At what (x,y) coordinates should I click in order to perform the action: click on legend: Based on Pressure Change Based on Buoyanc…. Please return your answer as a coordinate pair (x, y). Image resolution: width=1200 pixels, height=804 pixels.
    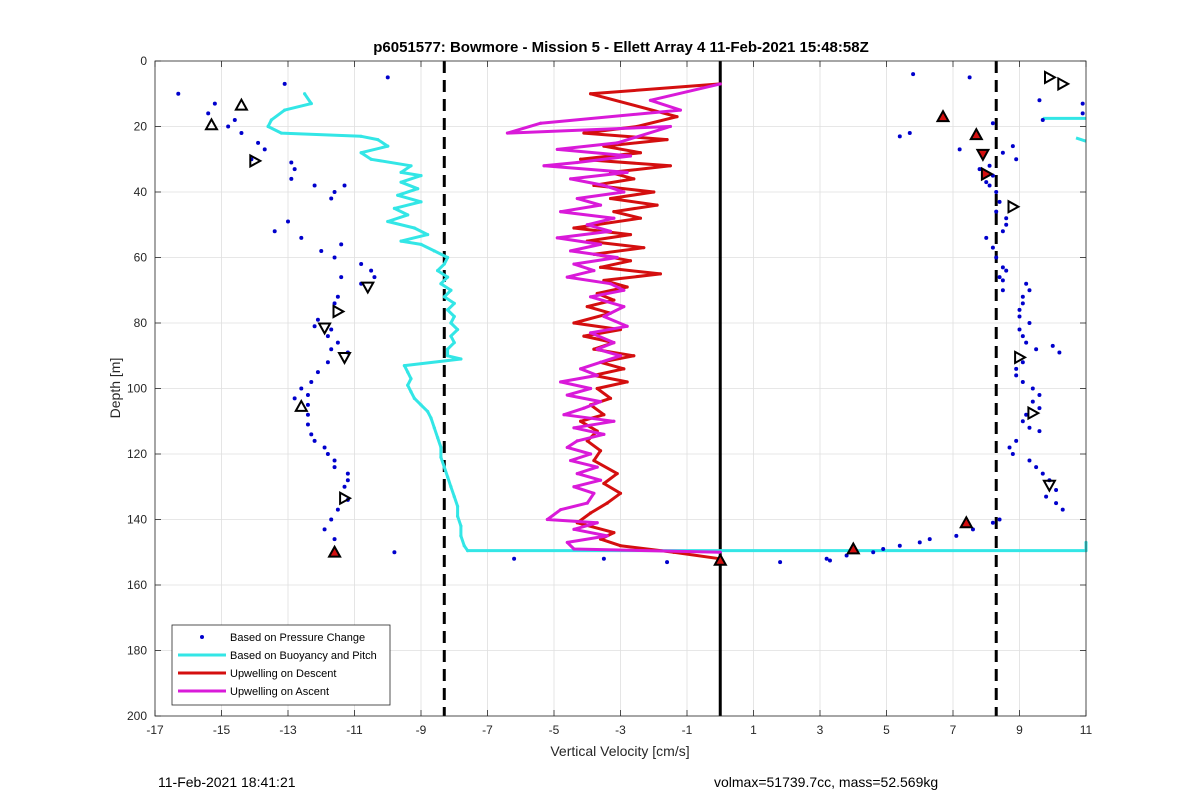
    Looking at the image, I should click on (281, 665).